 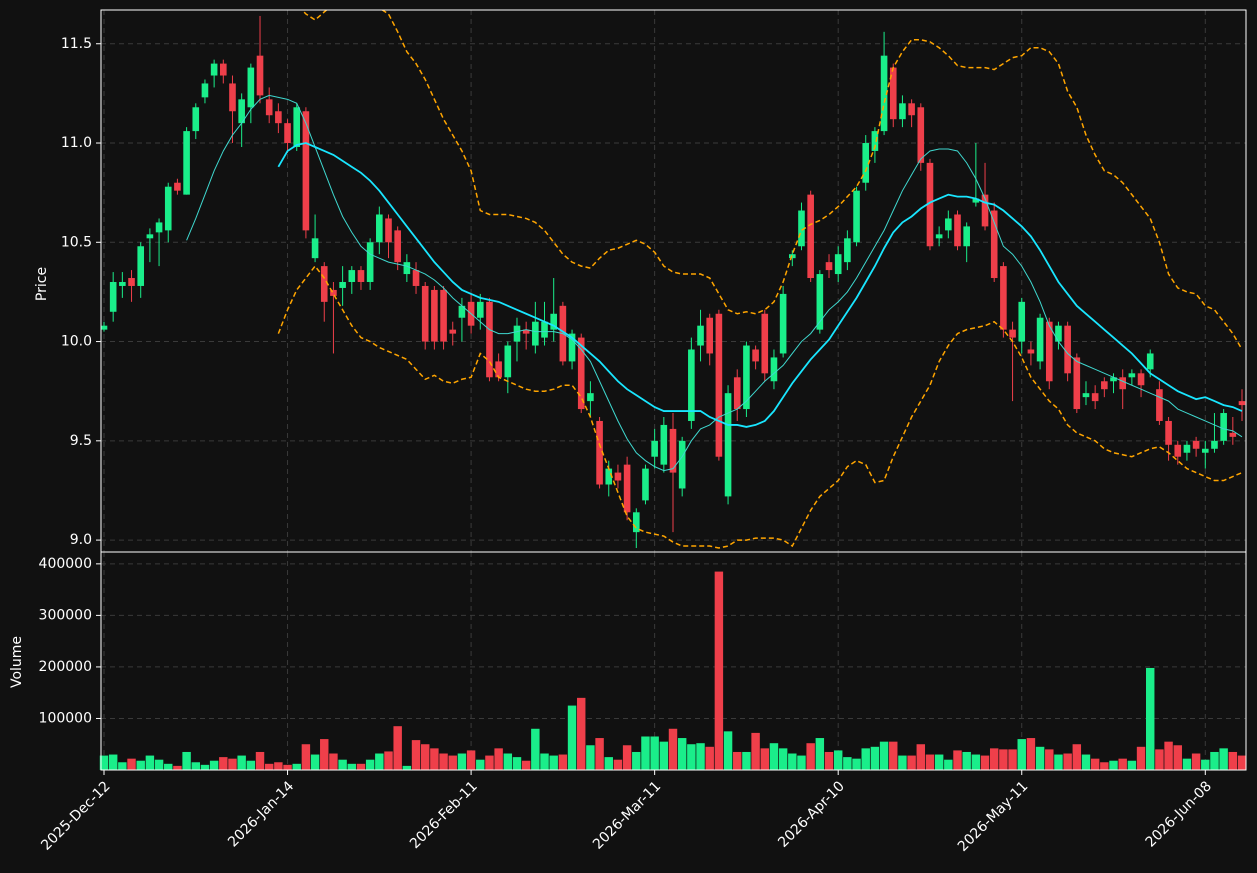 I want to click on y-tick-label: 100000, so click(x=65, y=718).